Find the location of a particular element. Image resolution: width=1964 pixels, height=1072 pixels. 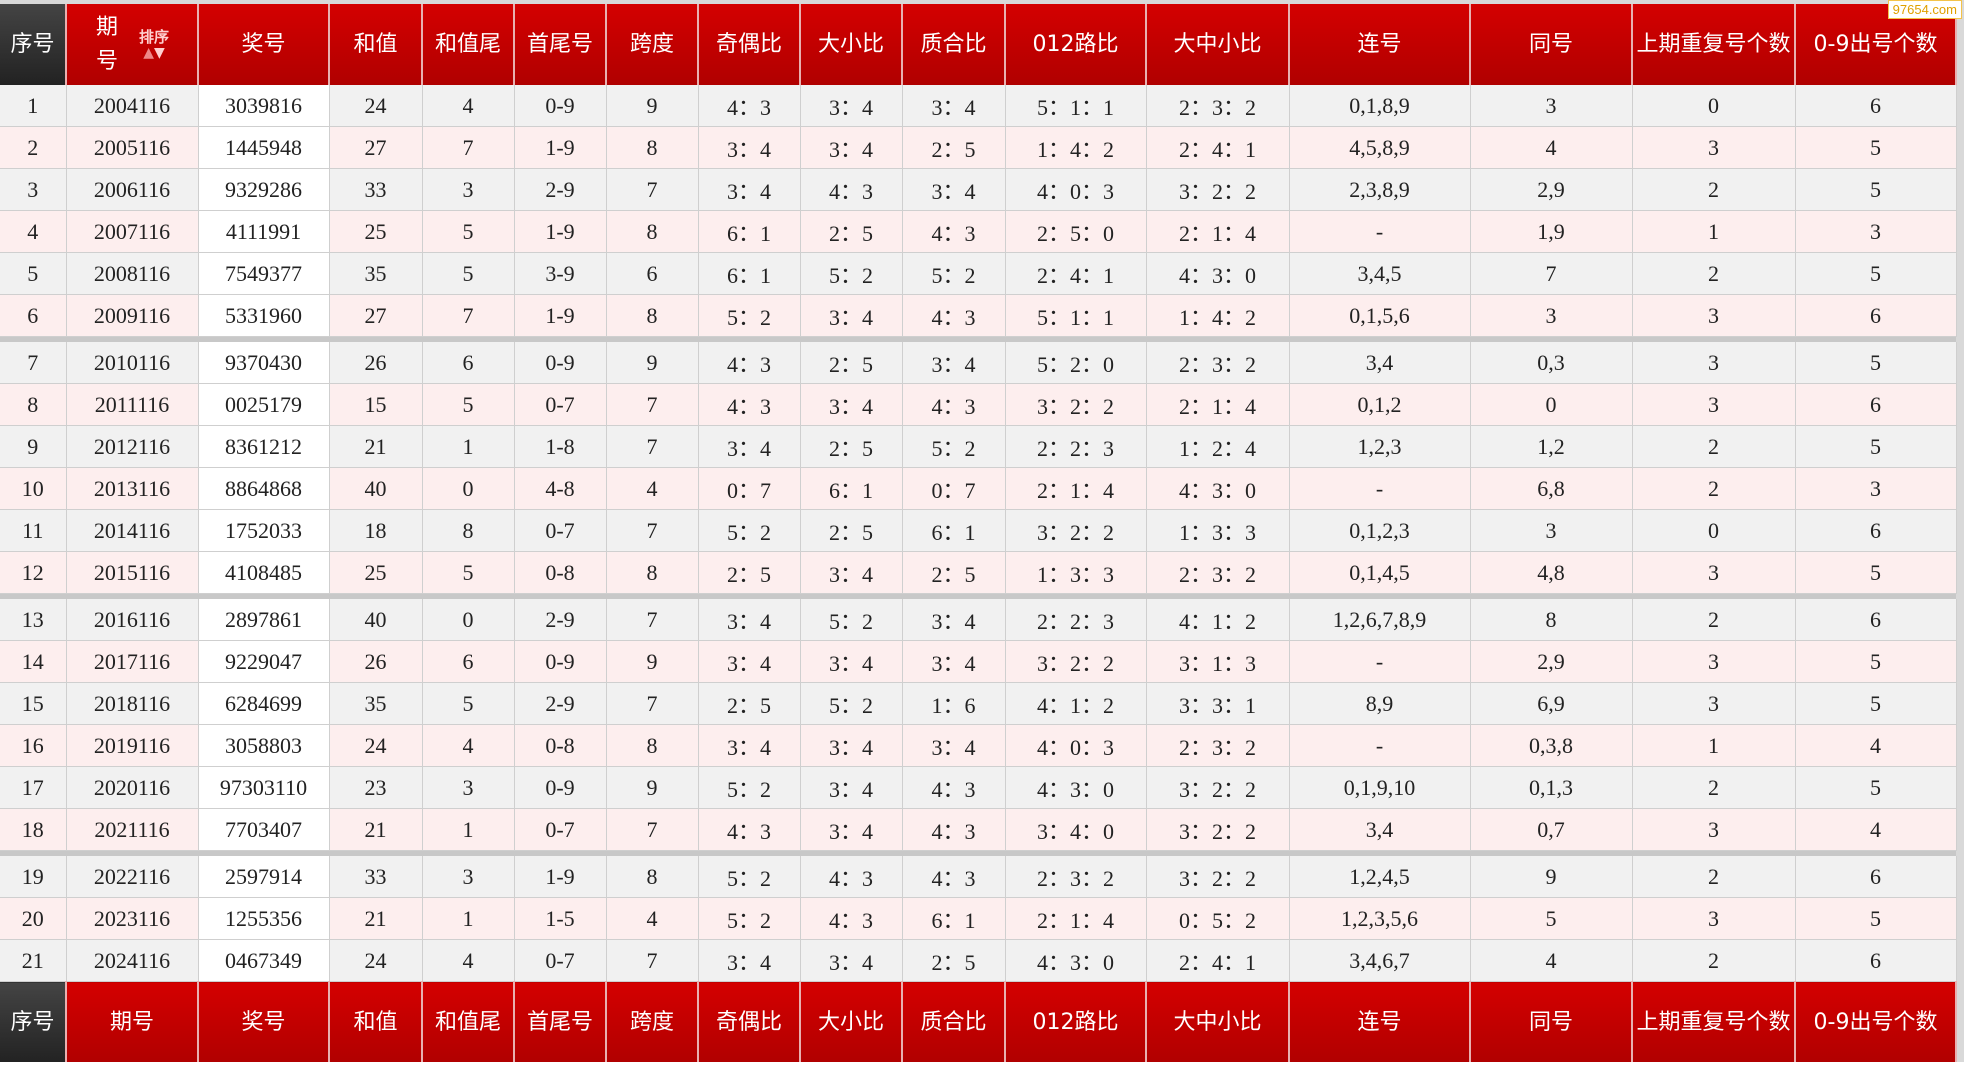

cell-sum-tail: 8 is located at coordinates (468, 530).